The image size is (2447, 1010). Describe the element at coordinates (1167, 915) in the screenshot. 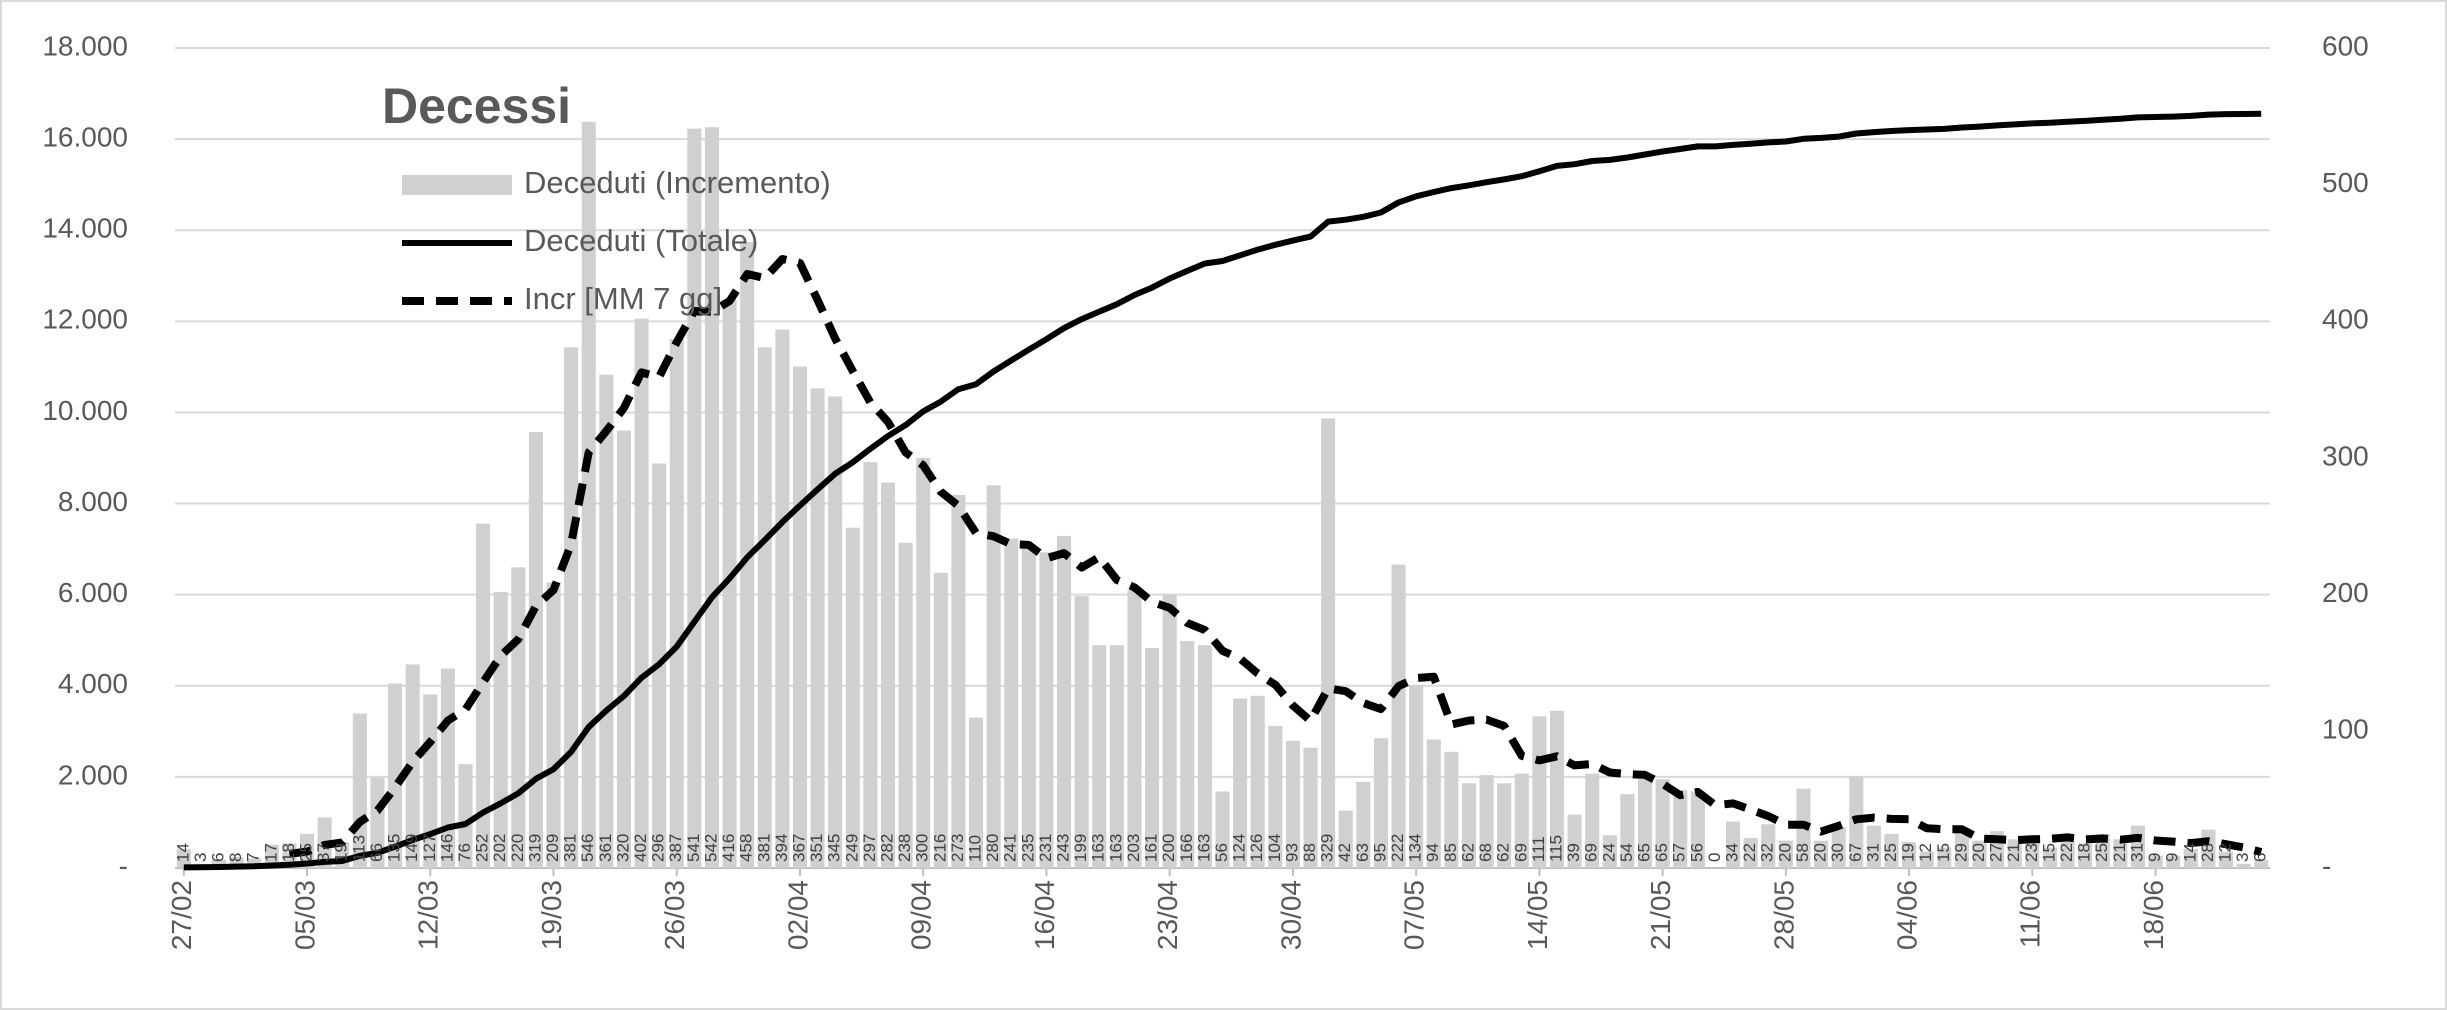

I see `x-tick-label: 23/04` at that location.